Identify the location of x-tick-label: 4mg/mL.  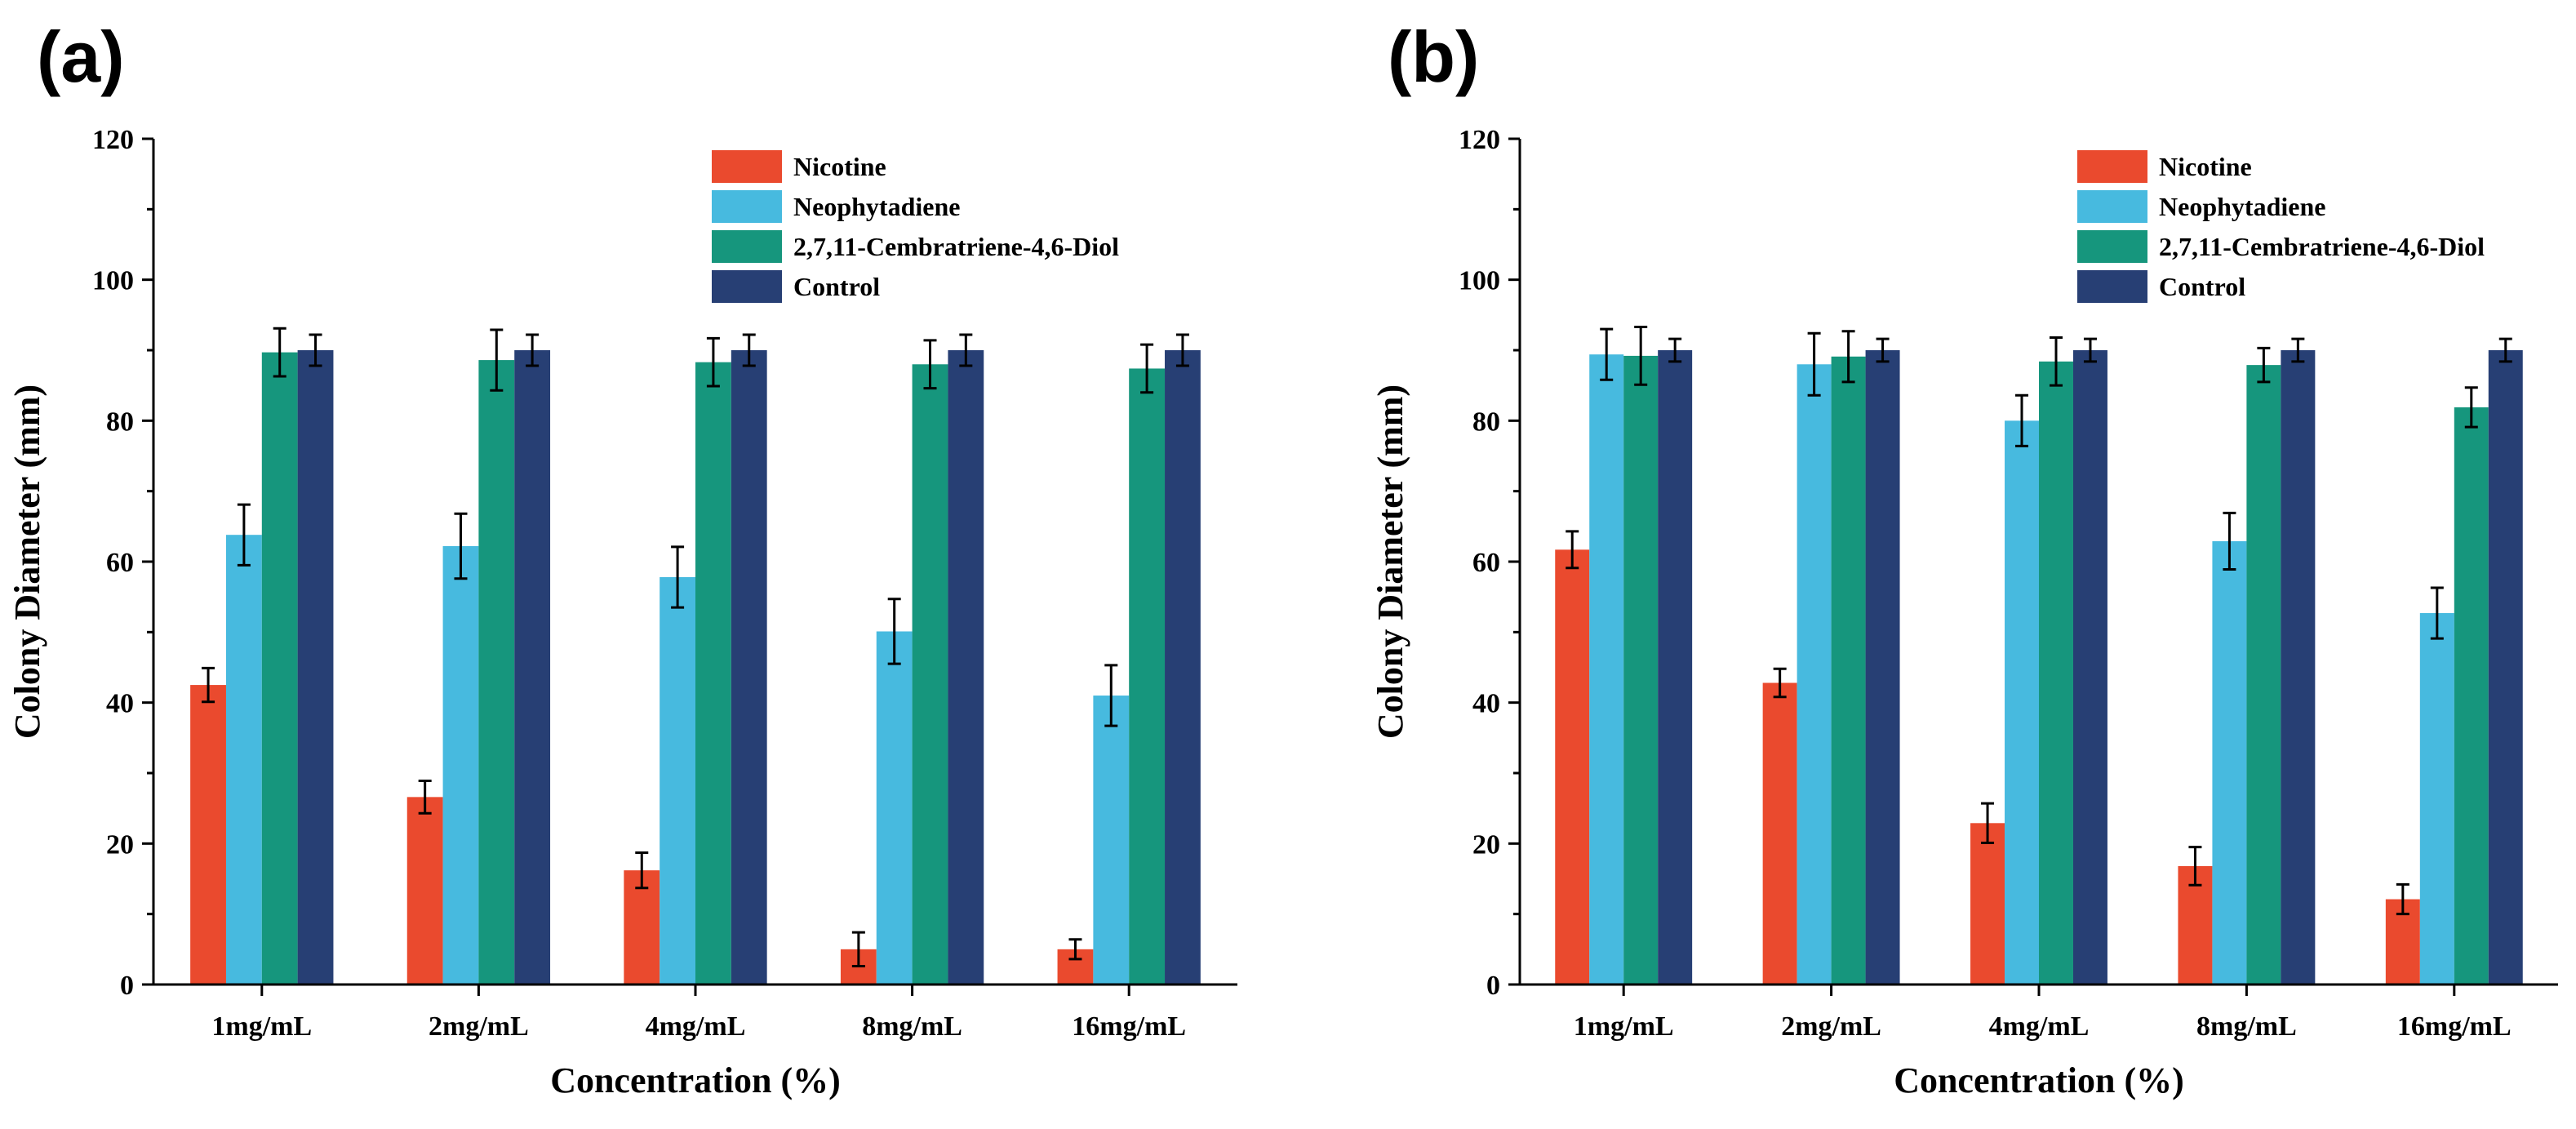
(696, 1026).